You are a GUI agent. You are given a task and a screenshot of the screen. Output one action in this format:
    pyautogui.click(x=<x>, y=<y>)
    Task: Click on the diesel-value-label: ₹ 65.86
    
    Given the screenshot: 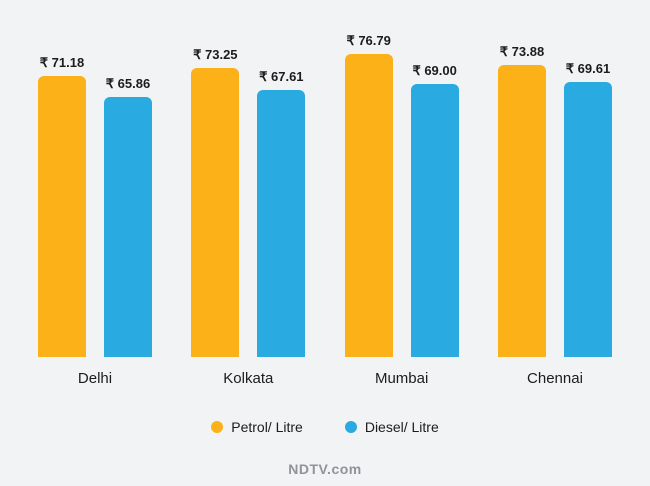 What is the action you would take?
    pyautogui.click(x=128, y=83)
    